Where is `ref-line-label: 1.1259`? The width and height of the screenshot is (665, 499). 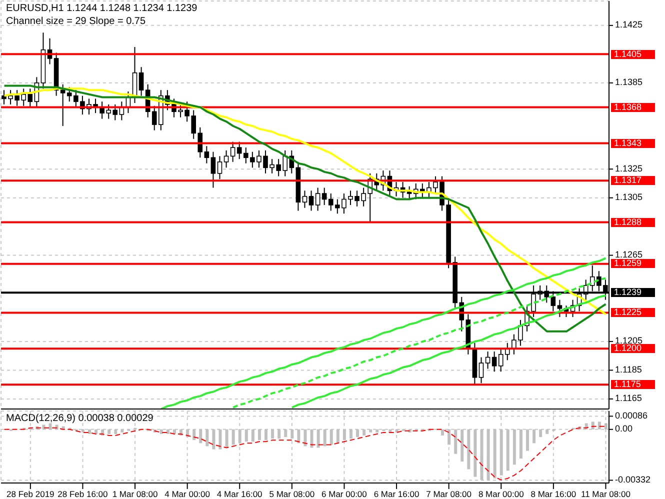 ref-line-label: 1.1259 is located at coordinates (633, 263).